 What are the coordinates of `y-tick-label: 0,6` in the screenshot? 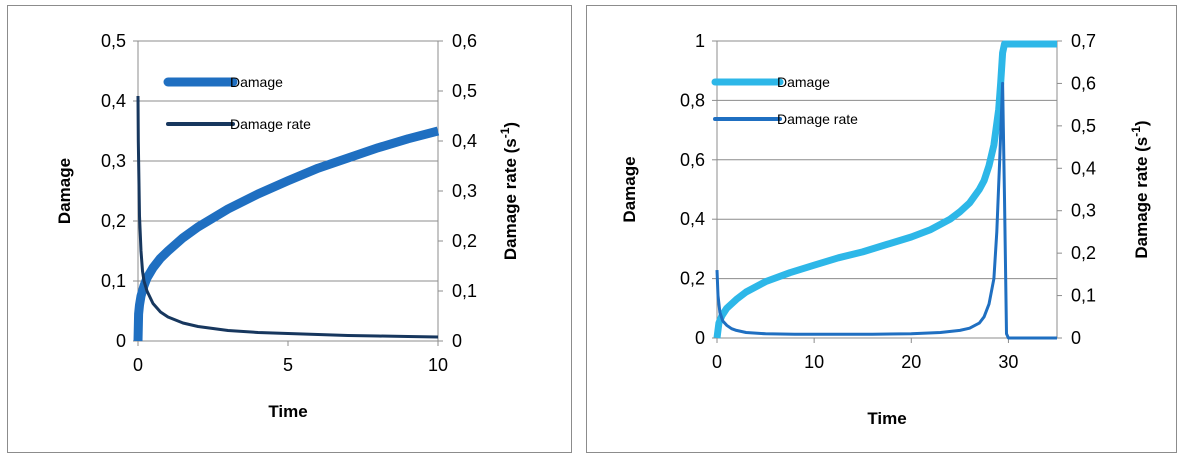 It's located at (692, 160).